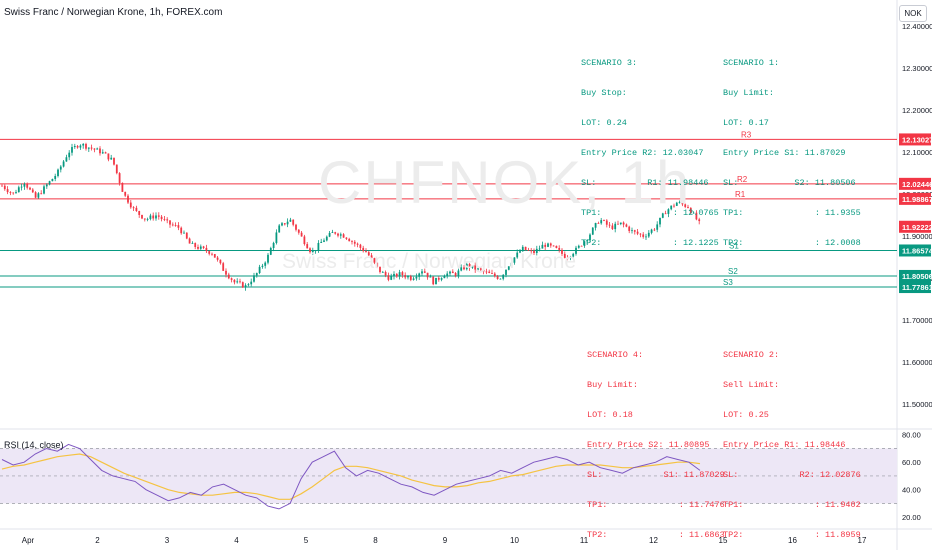 This screenshot has height=550, width=932. What do you see at coordinates (610, 415) in the screenshot?
I see `scenario-line: LOT: 0.18` at bounding box center [610, 415].